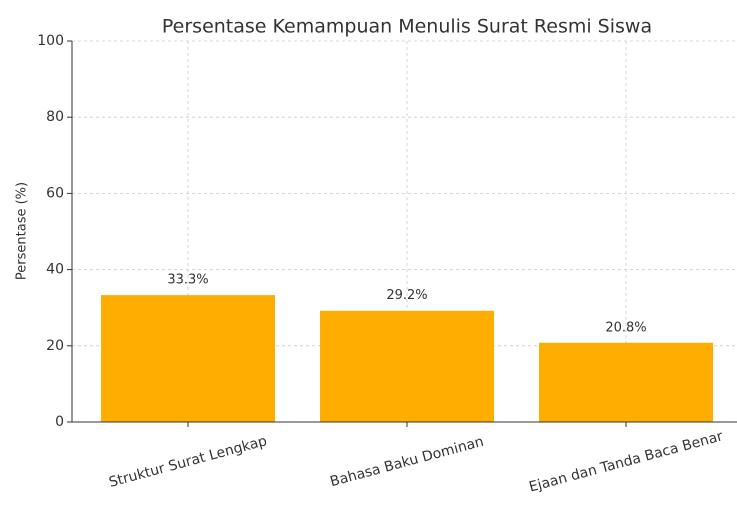 This screenshot has width=737, height=506. I want to click on value-label: 33.3%, so click(187, 280).